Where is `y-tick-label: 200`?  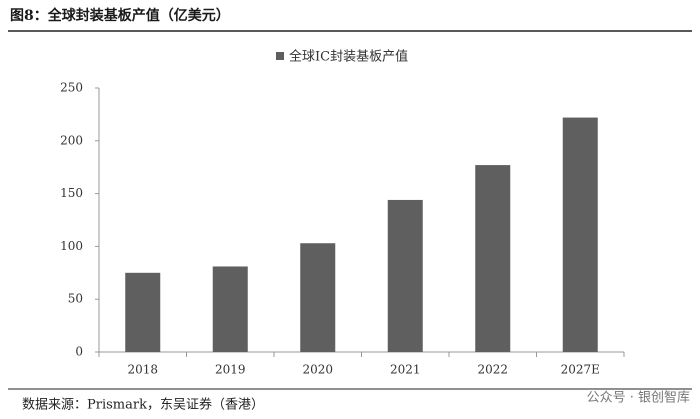
y-tick-label: 200 is located at coordinates (71, 140).